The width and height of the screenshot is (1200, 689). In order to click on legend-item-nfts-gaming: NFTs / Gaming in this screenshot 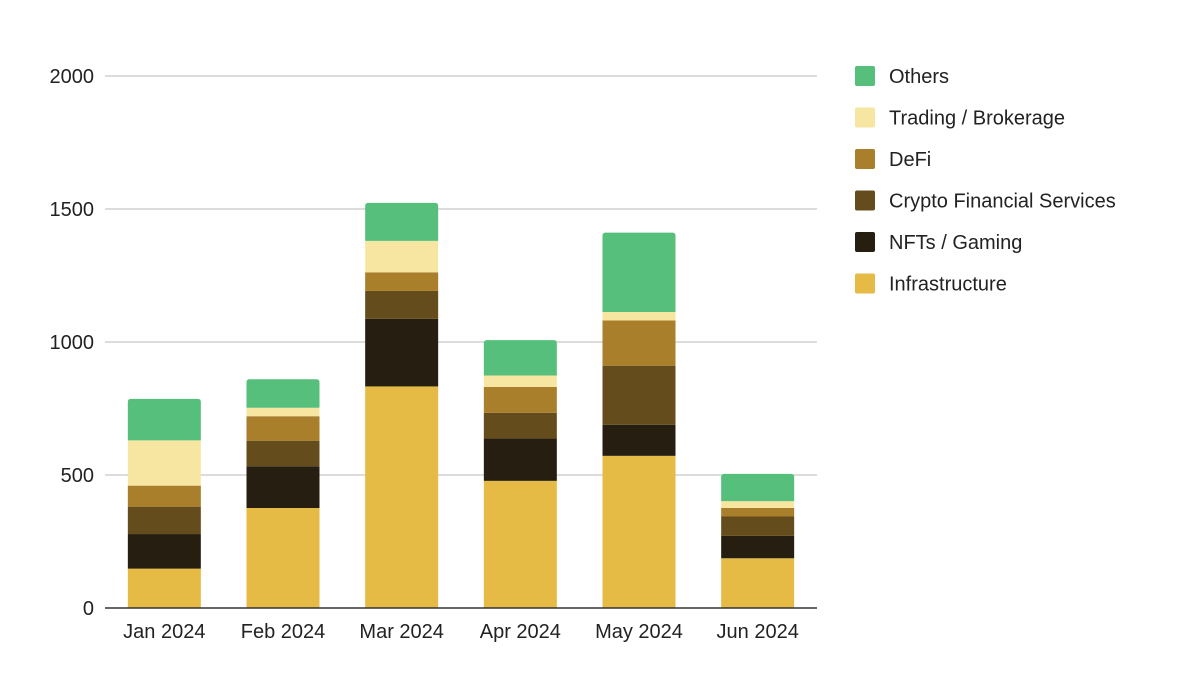, I will do `click(938, 243)`.